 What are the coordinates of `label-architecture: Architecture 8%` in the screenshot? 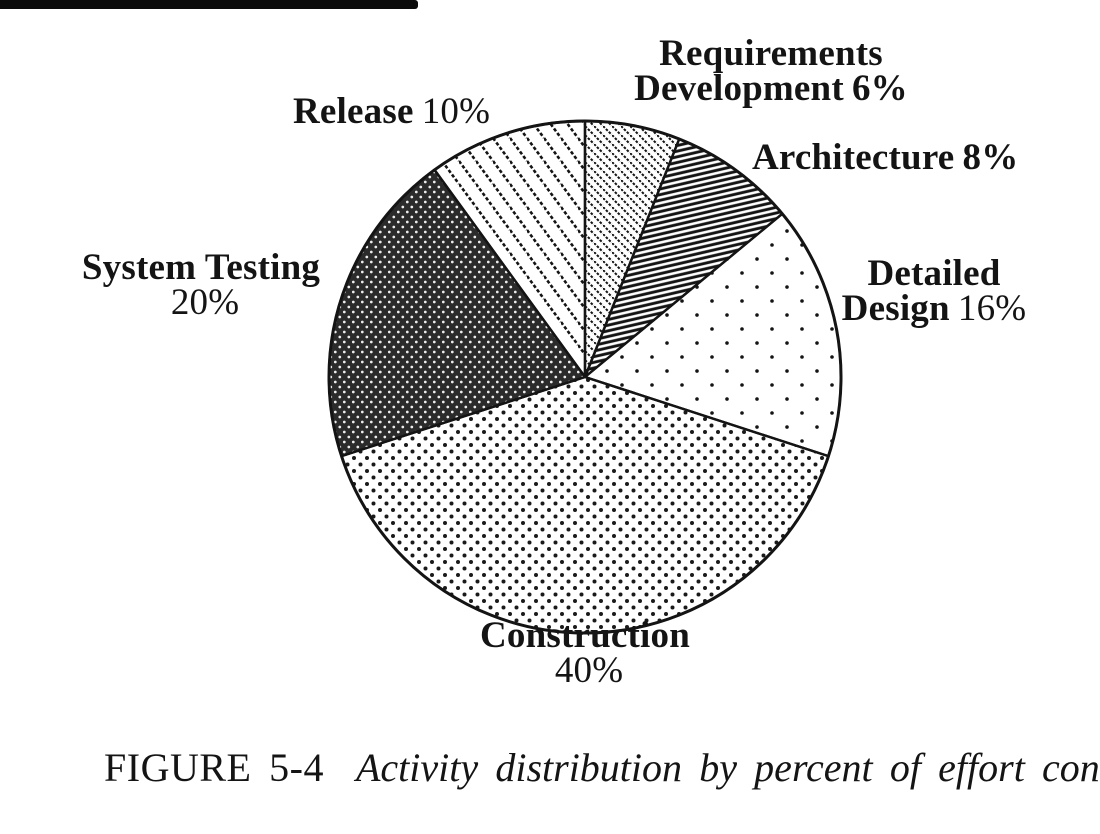 It's located at (885, 157).